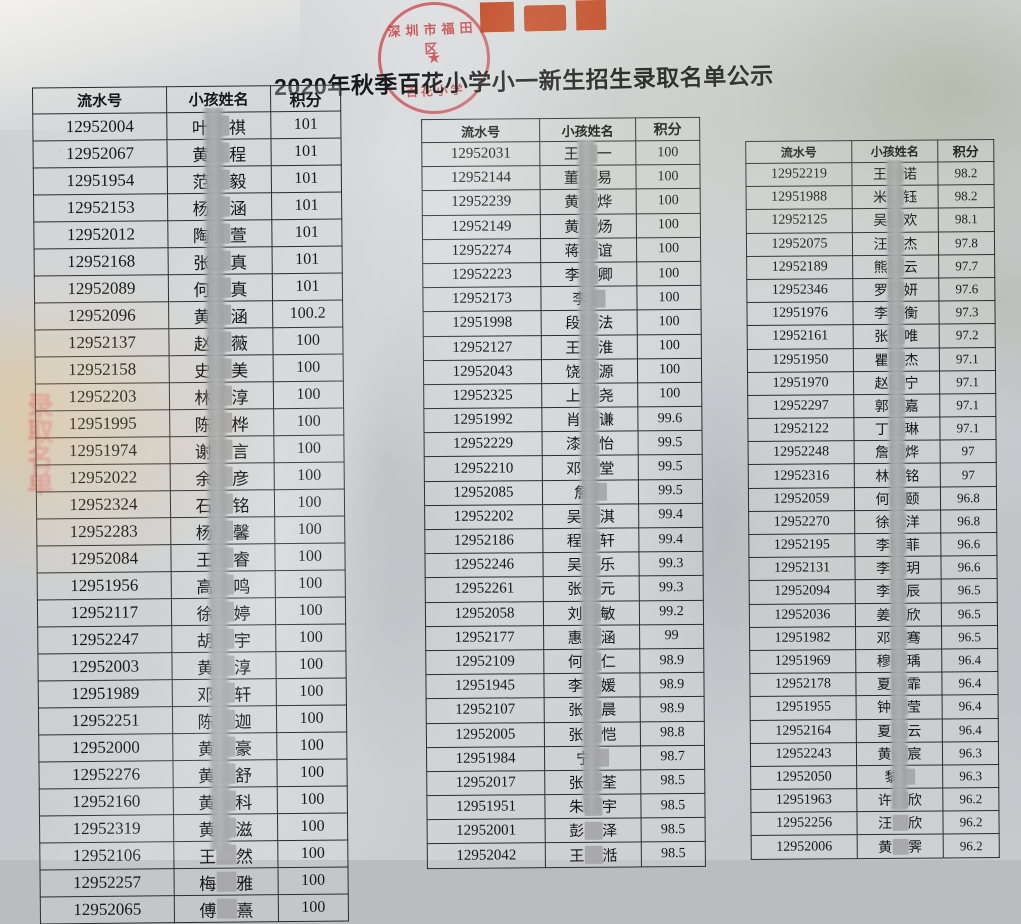 Image resolution: width=1021 pixels, height=924 pixels. What do you see at coordinates (563, 540) in the screenshot?
I see `table-row: 12952186 程轩 99.4` at bounding box center [563, 540].